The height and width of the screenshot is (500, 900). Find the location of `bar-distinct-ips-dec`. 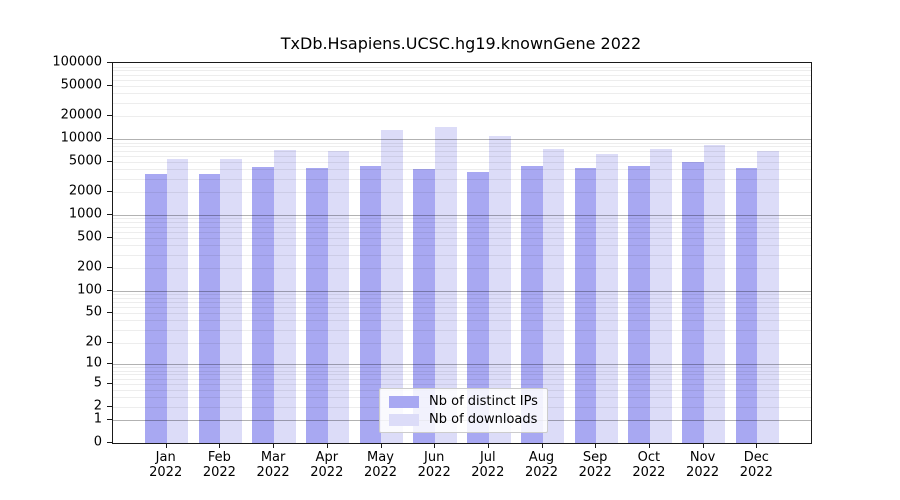

bar-distinct-ips-dec is located at coordinates (746, 305).